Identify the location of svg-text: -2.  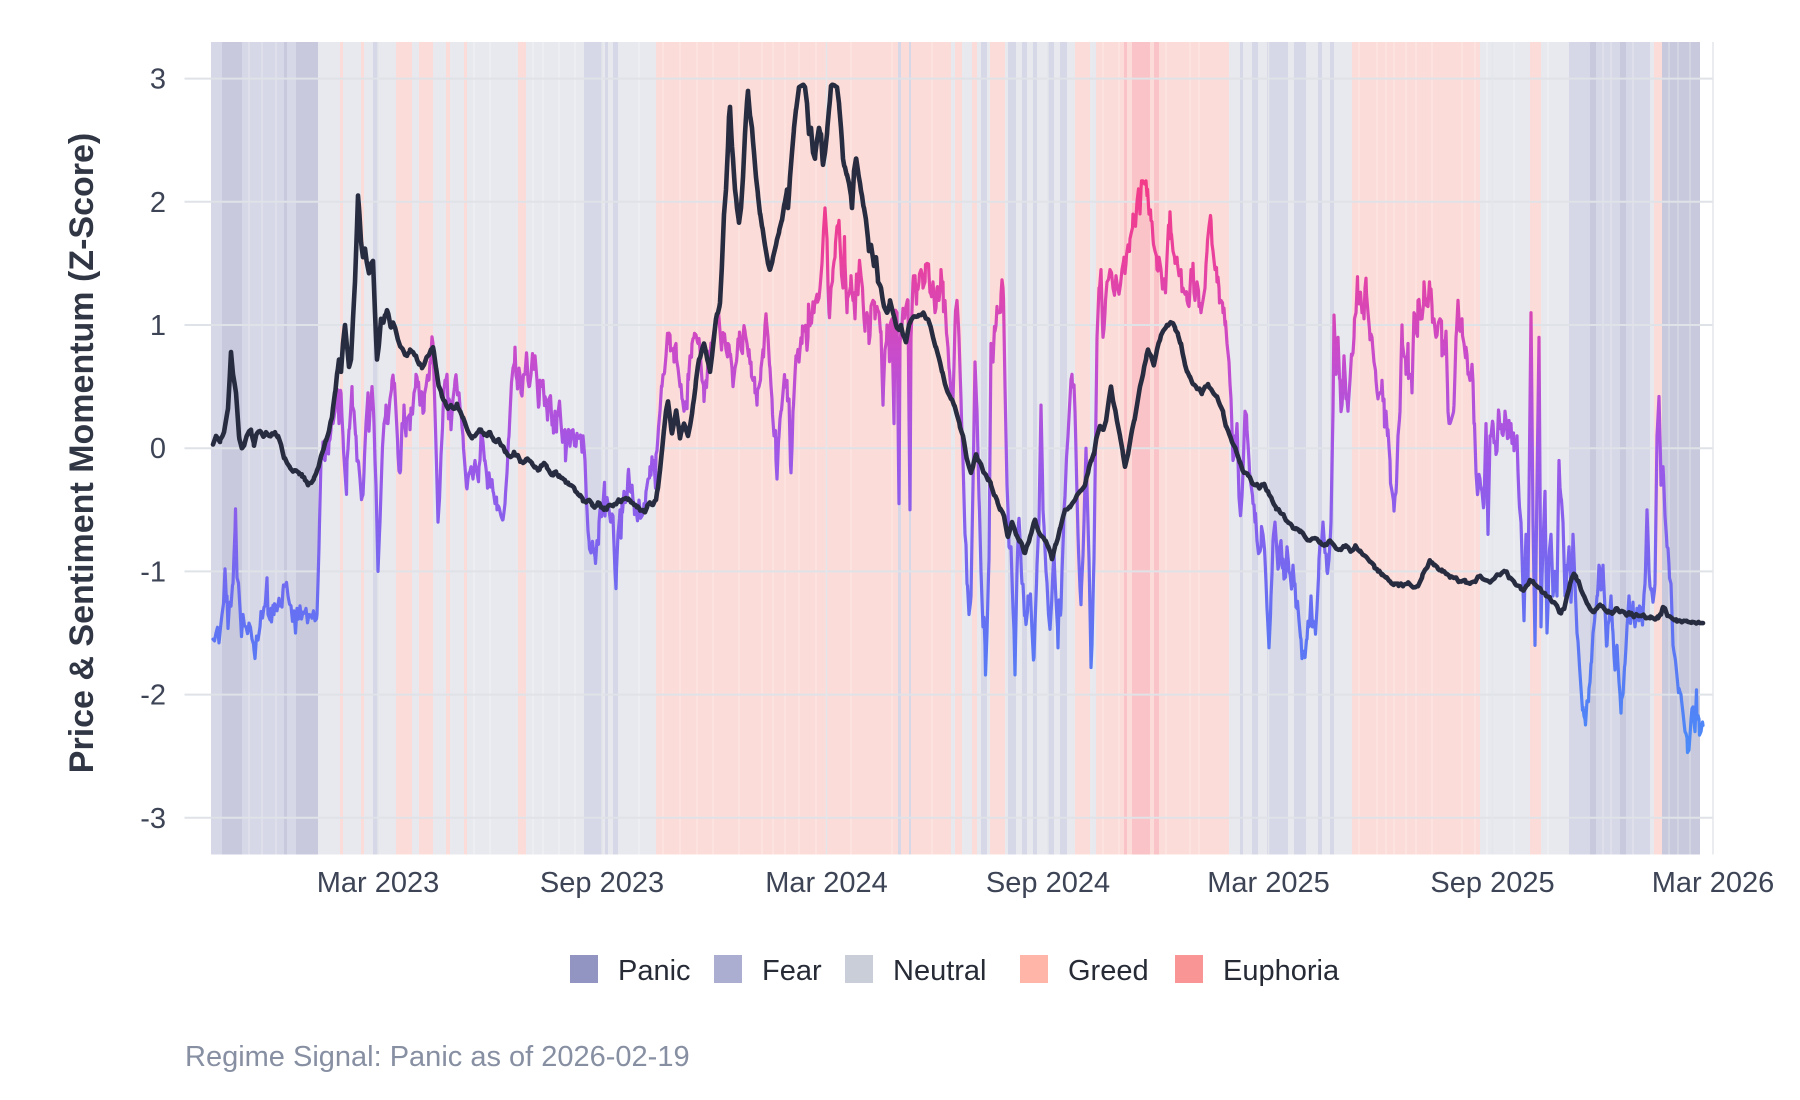
(153, 696).